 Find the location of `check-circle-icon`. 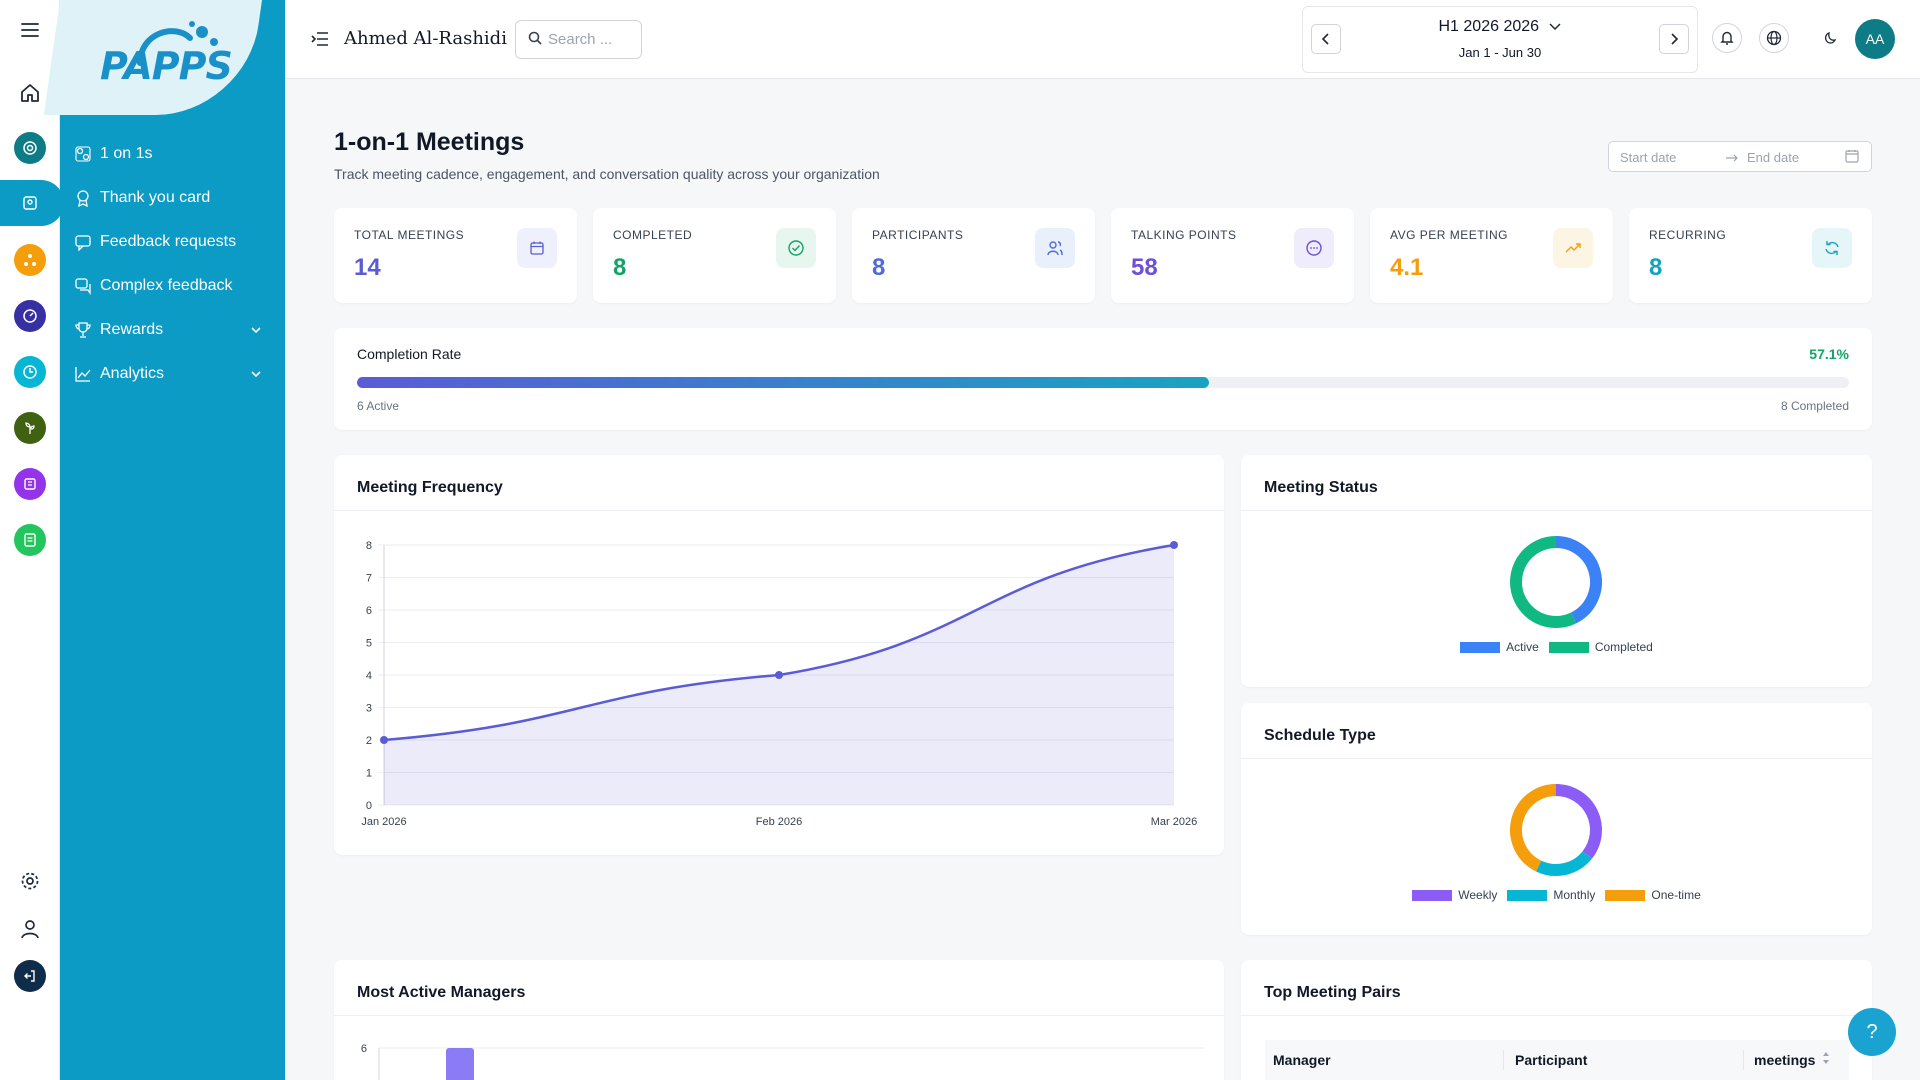

check-circle-icon is located at coordinates (796, 248).